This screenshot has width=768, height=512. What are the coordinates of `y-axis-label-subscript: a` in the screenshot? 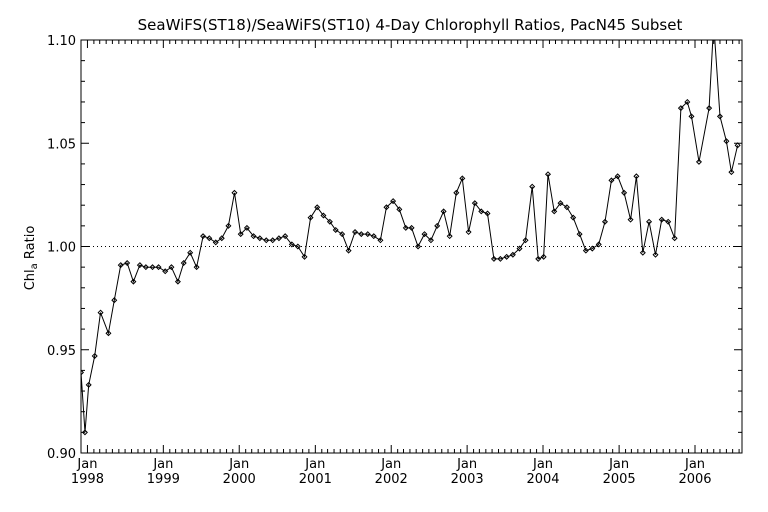 It's located at (34, 266).